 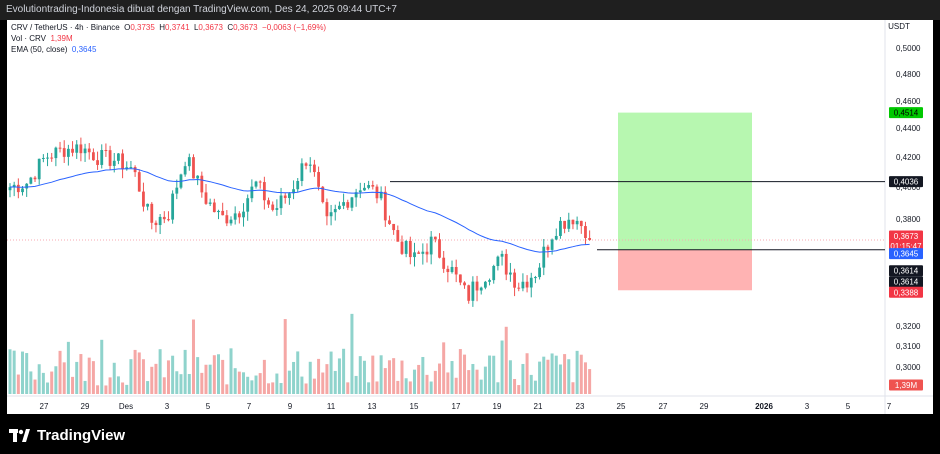 What do you see at coordinates (906, 385) in the screenshot?
I see `volume-badge-bg` at bounding box center [906, 385].